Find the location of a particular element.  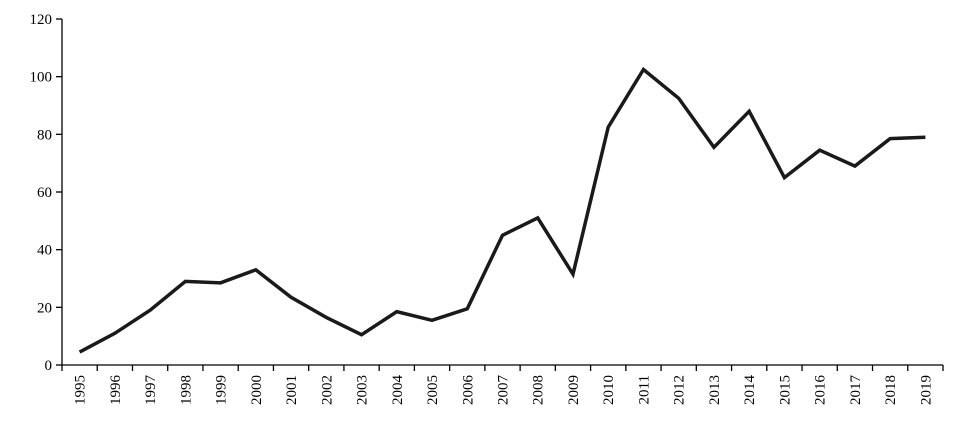

y-tick-label: 0 is located at coordinates (49, 366).